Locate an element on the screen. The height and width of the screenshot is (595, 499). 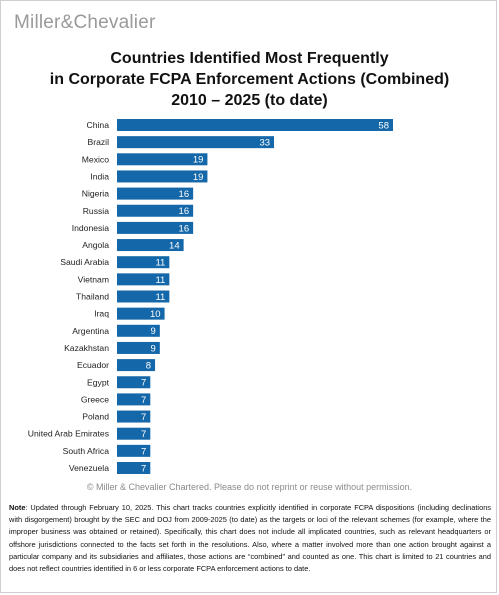
category-label: Argentina is located at coordinates (90, 331).